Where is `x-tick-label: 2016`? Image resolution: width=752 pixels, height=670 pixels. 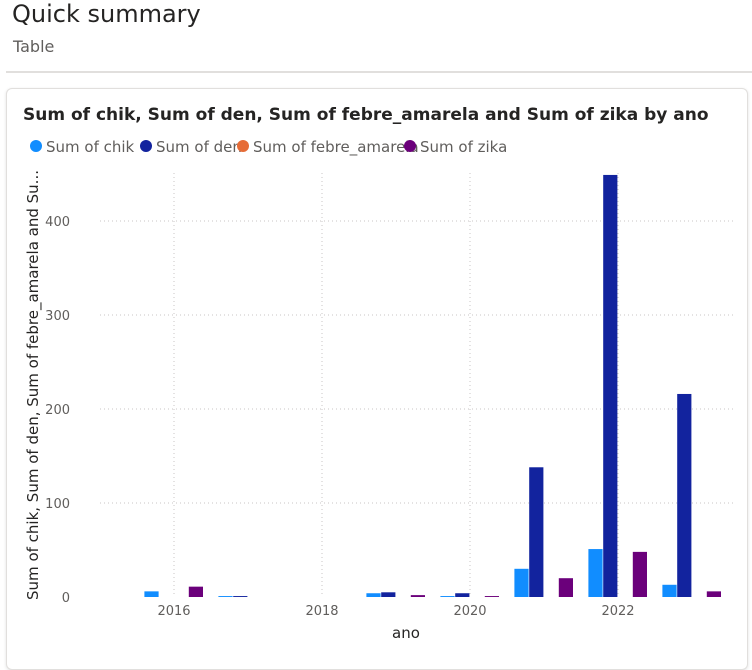 x-tick-label: 2016 is located at coordinates (173, 611).